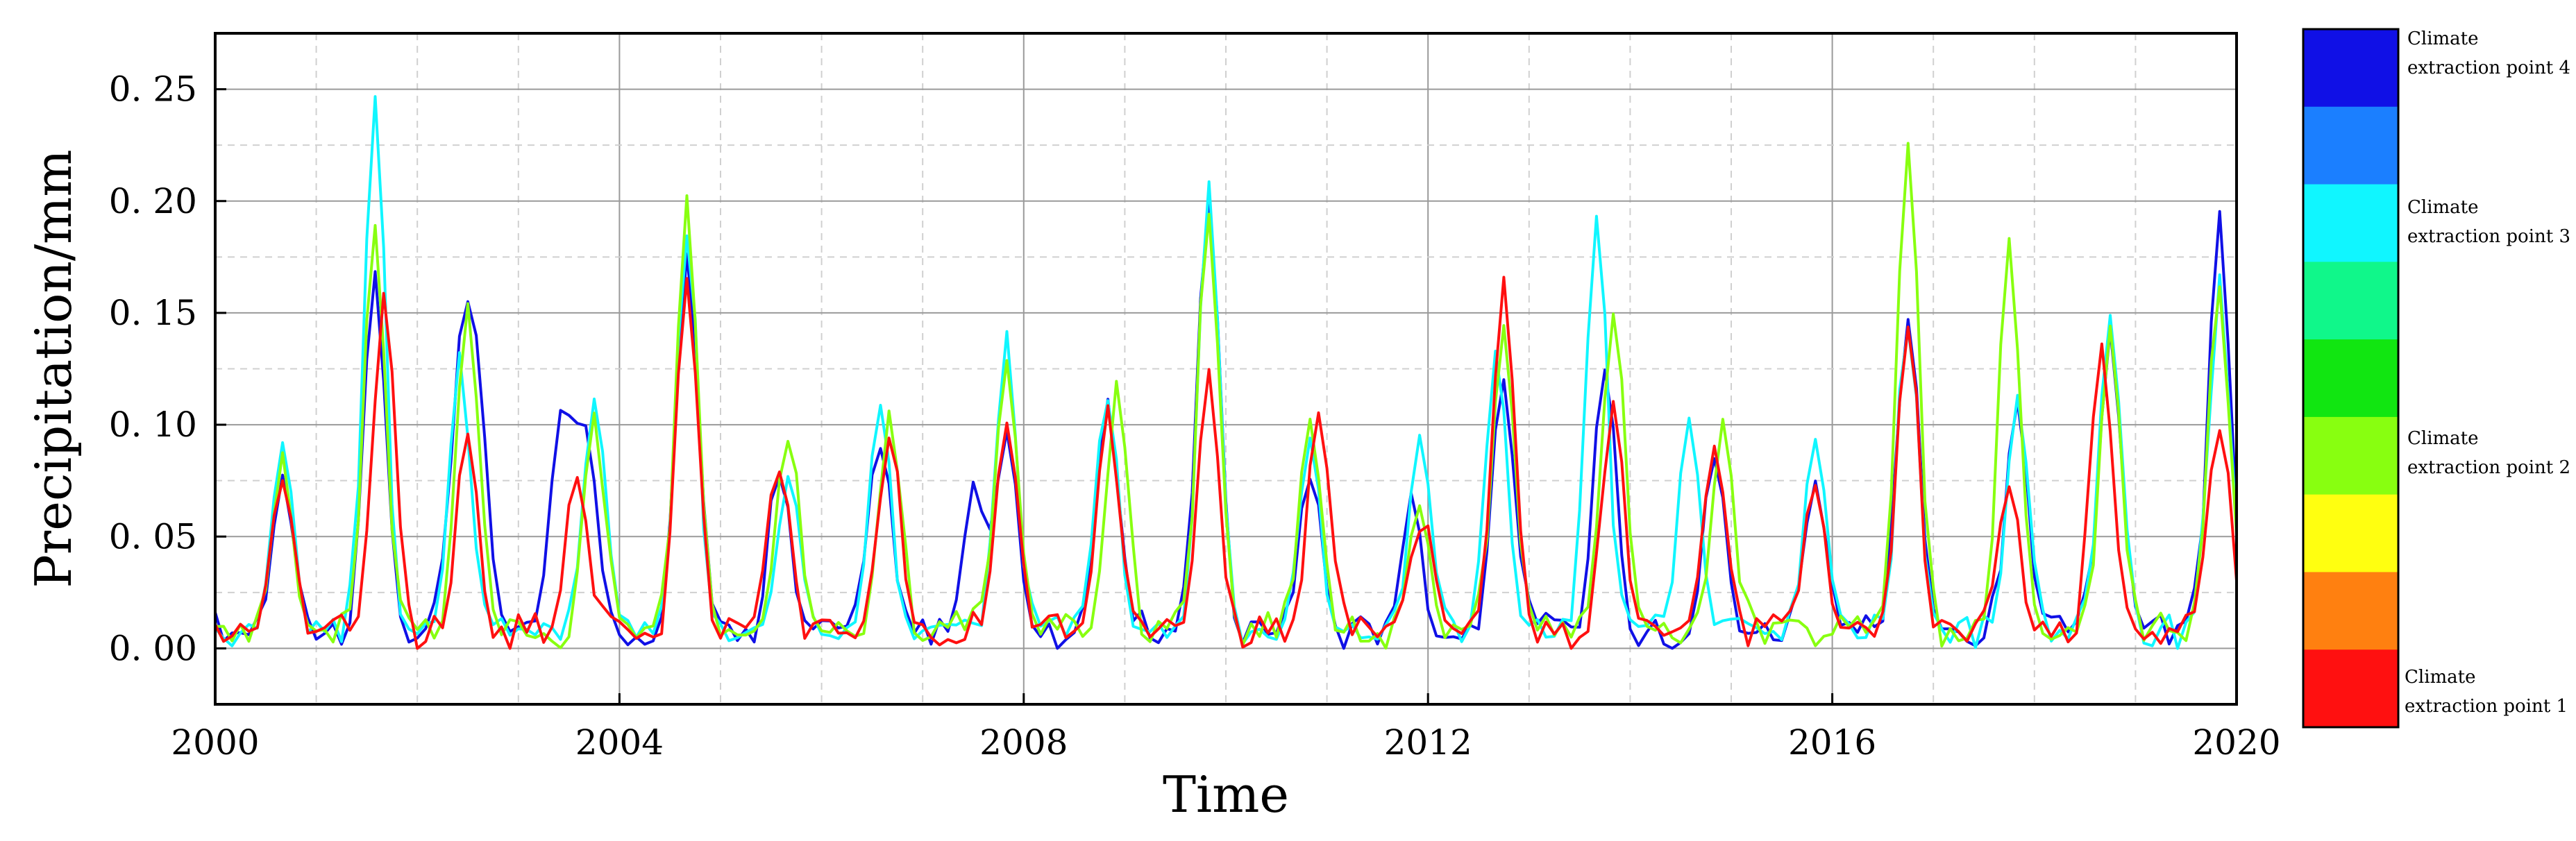 Image resolution: width=2576 pixels, height=841 pixels. What do you see at coordinates (2488, 68) in the screenshot?
I see `colorbar-label-line2: extraction point 4` at bounding box center [2488, 68].